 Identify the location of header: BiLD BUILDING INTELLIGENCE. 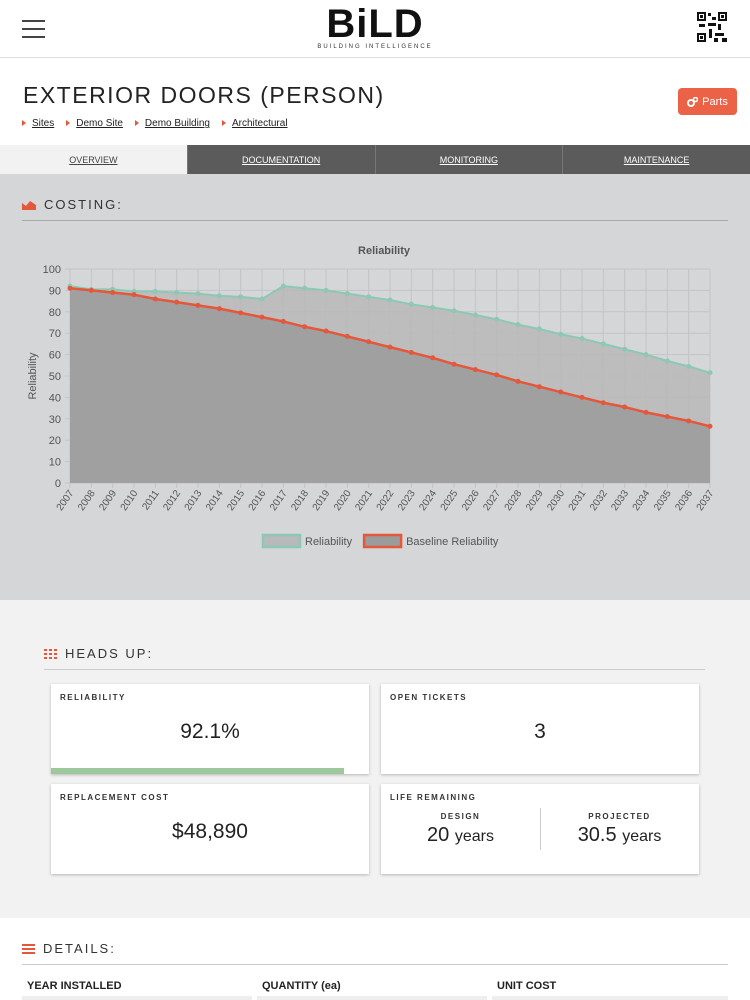
(375, 29).